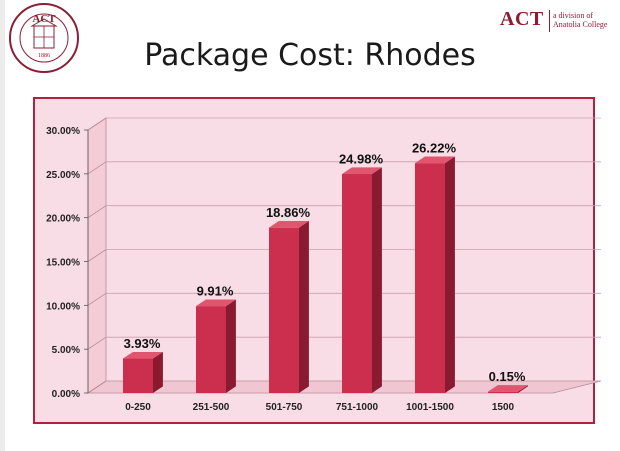  I want to click on seal-year: 1886, so click(44, 56).